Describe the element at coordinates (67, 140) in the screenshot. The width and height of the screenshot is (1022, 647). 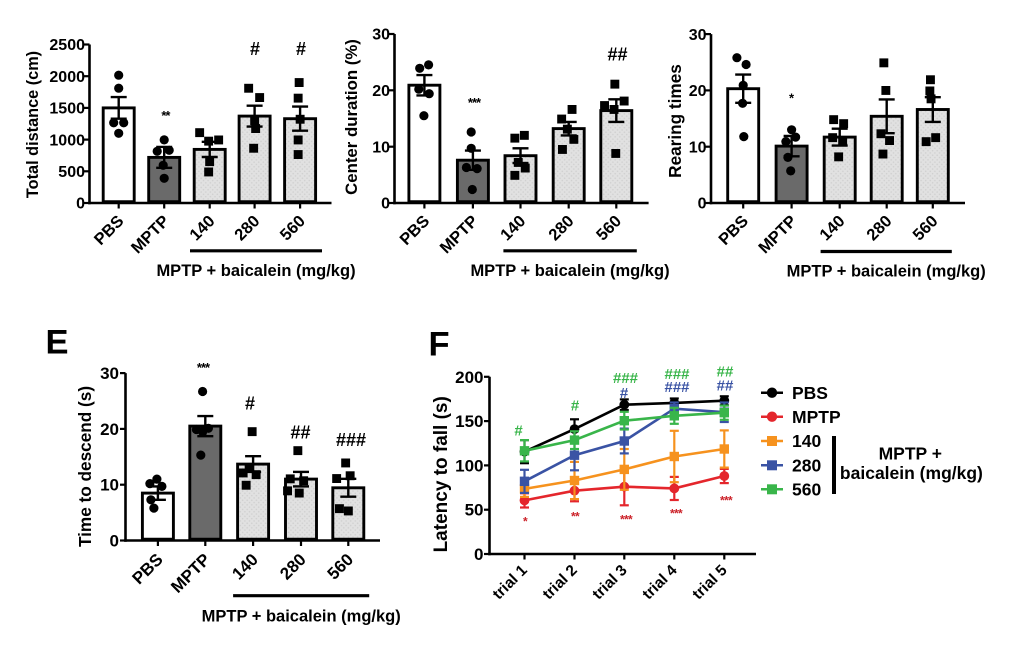
I see `svg-text: 1000` at that location.